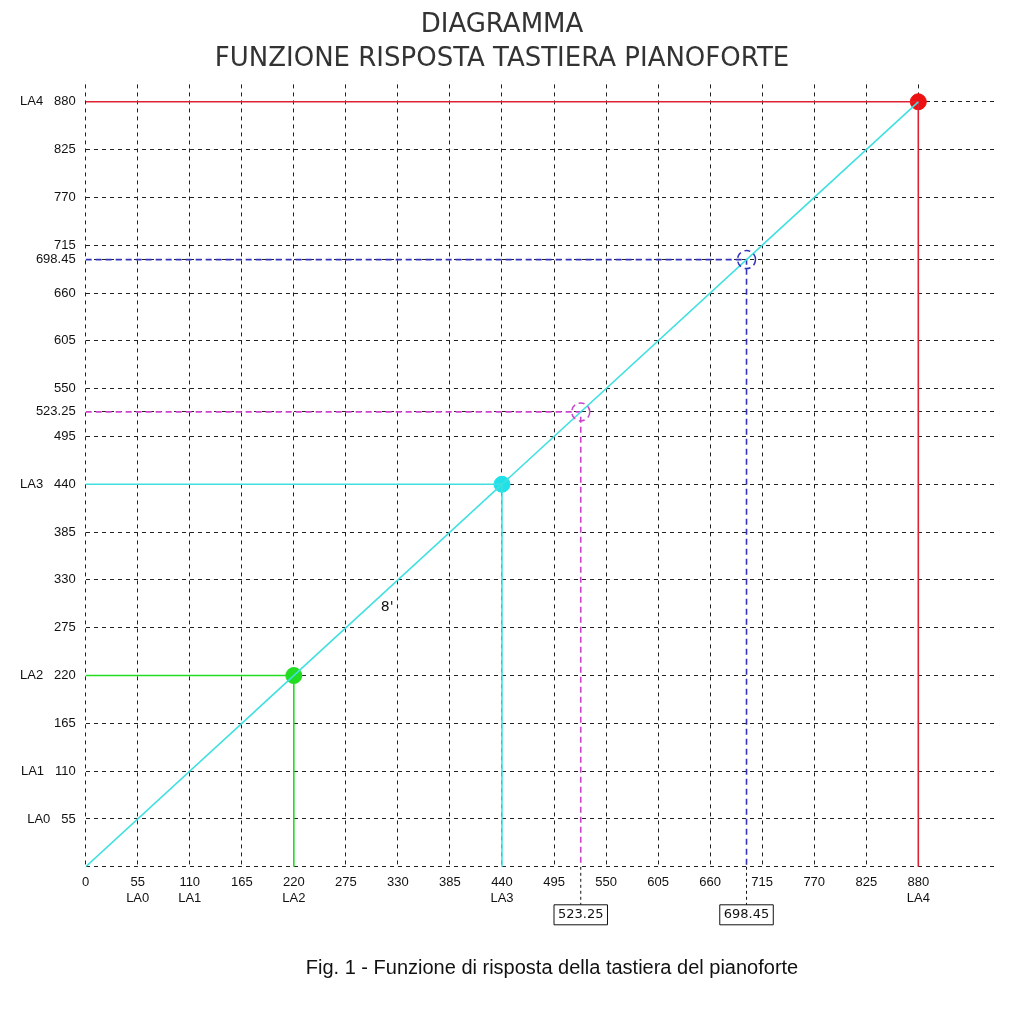 This screenshot has height=1024, width=1024. What do you see at coordinates (51, 818) in the screenshot?
I see `y-tick-label: LA0 55` at bounding box center [51, 818].